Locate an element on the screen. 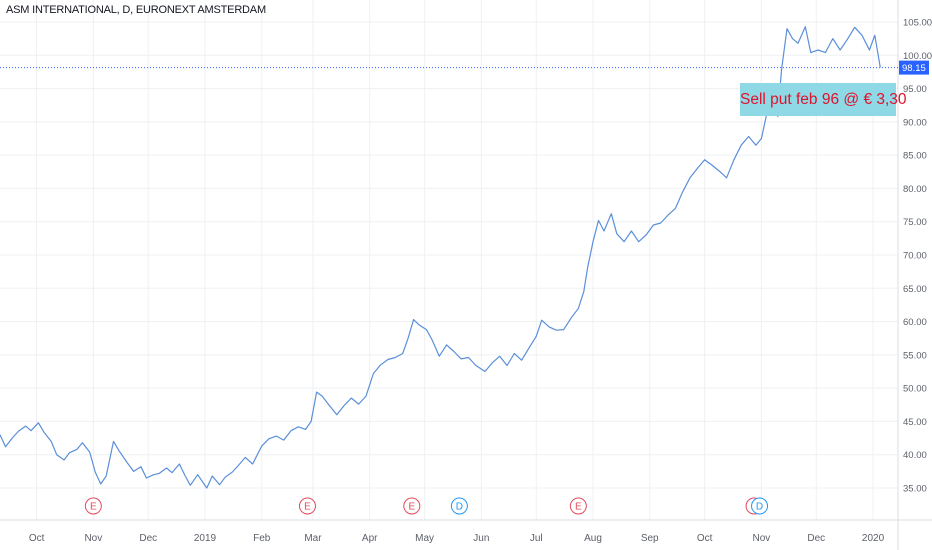 The width and height of the screenshot is (932, 550). y-tick-label: 105.00 is located at coordinates (917, 23).